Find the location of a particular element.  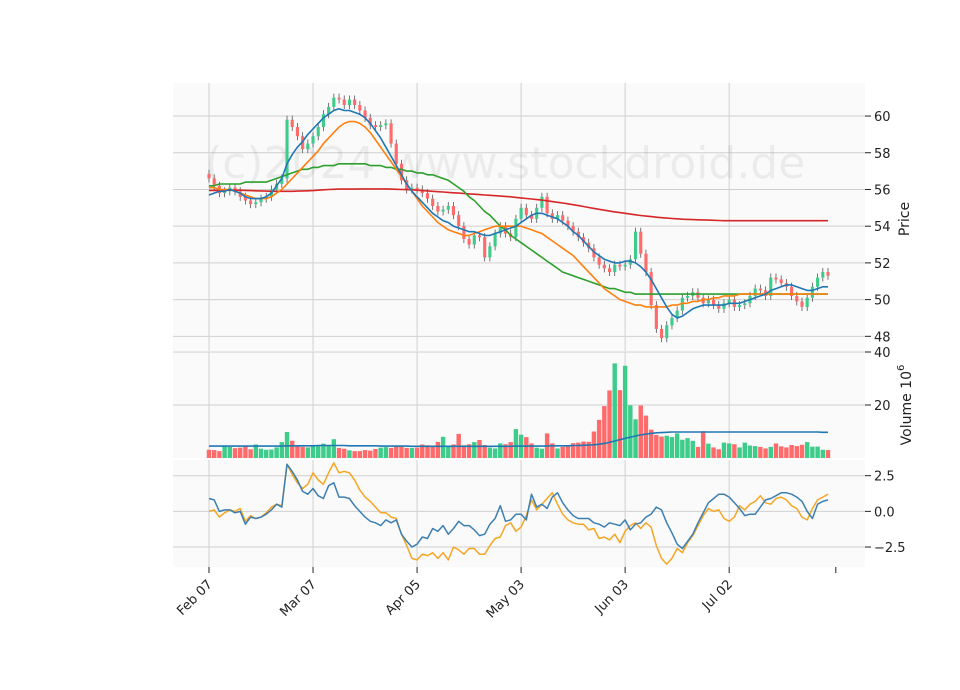

price-tick-label: 52 is located at coordinates (882, 264).